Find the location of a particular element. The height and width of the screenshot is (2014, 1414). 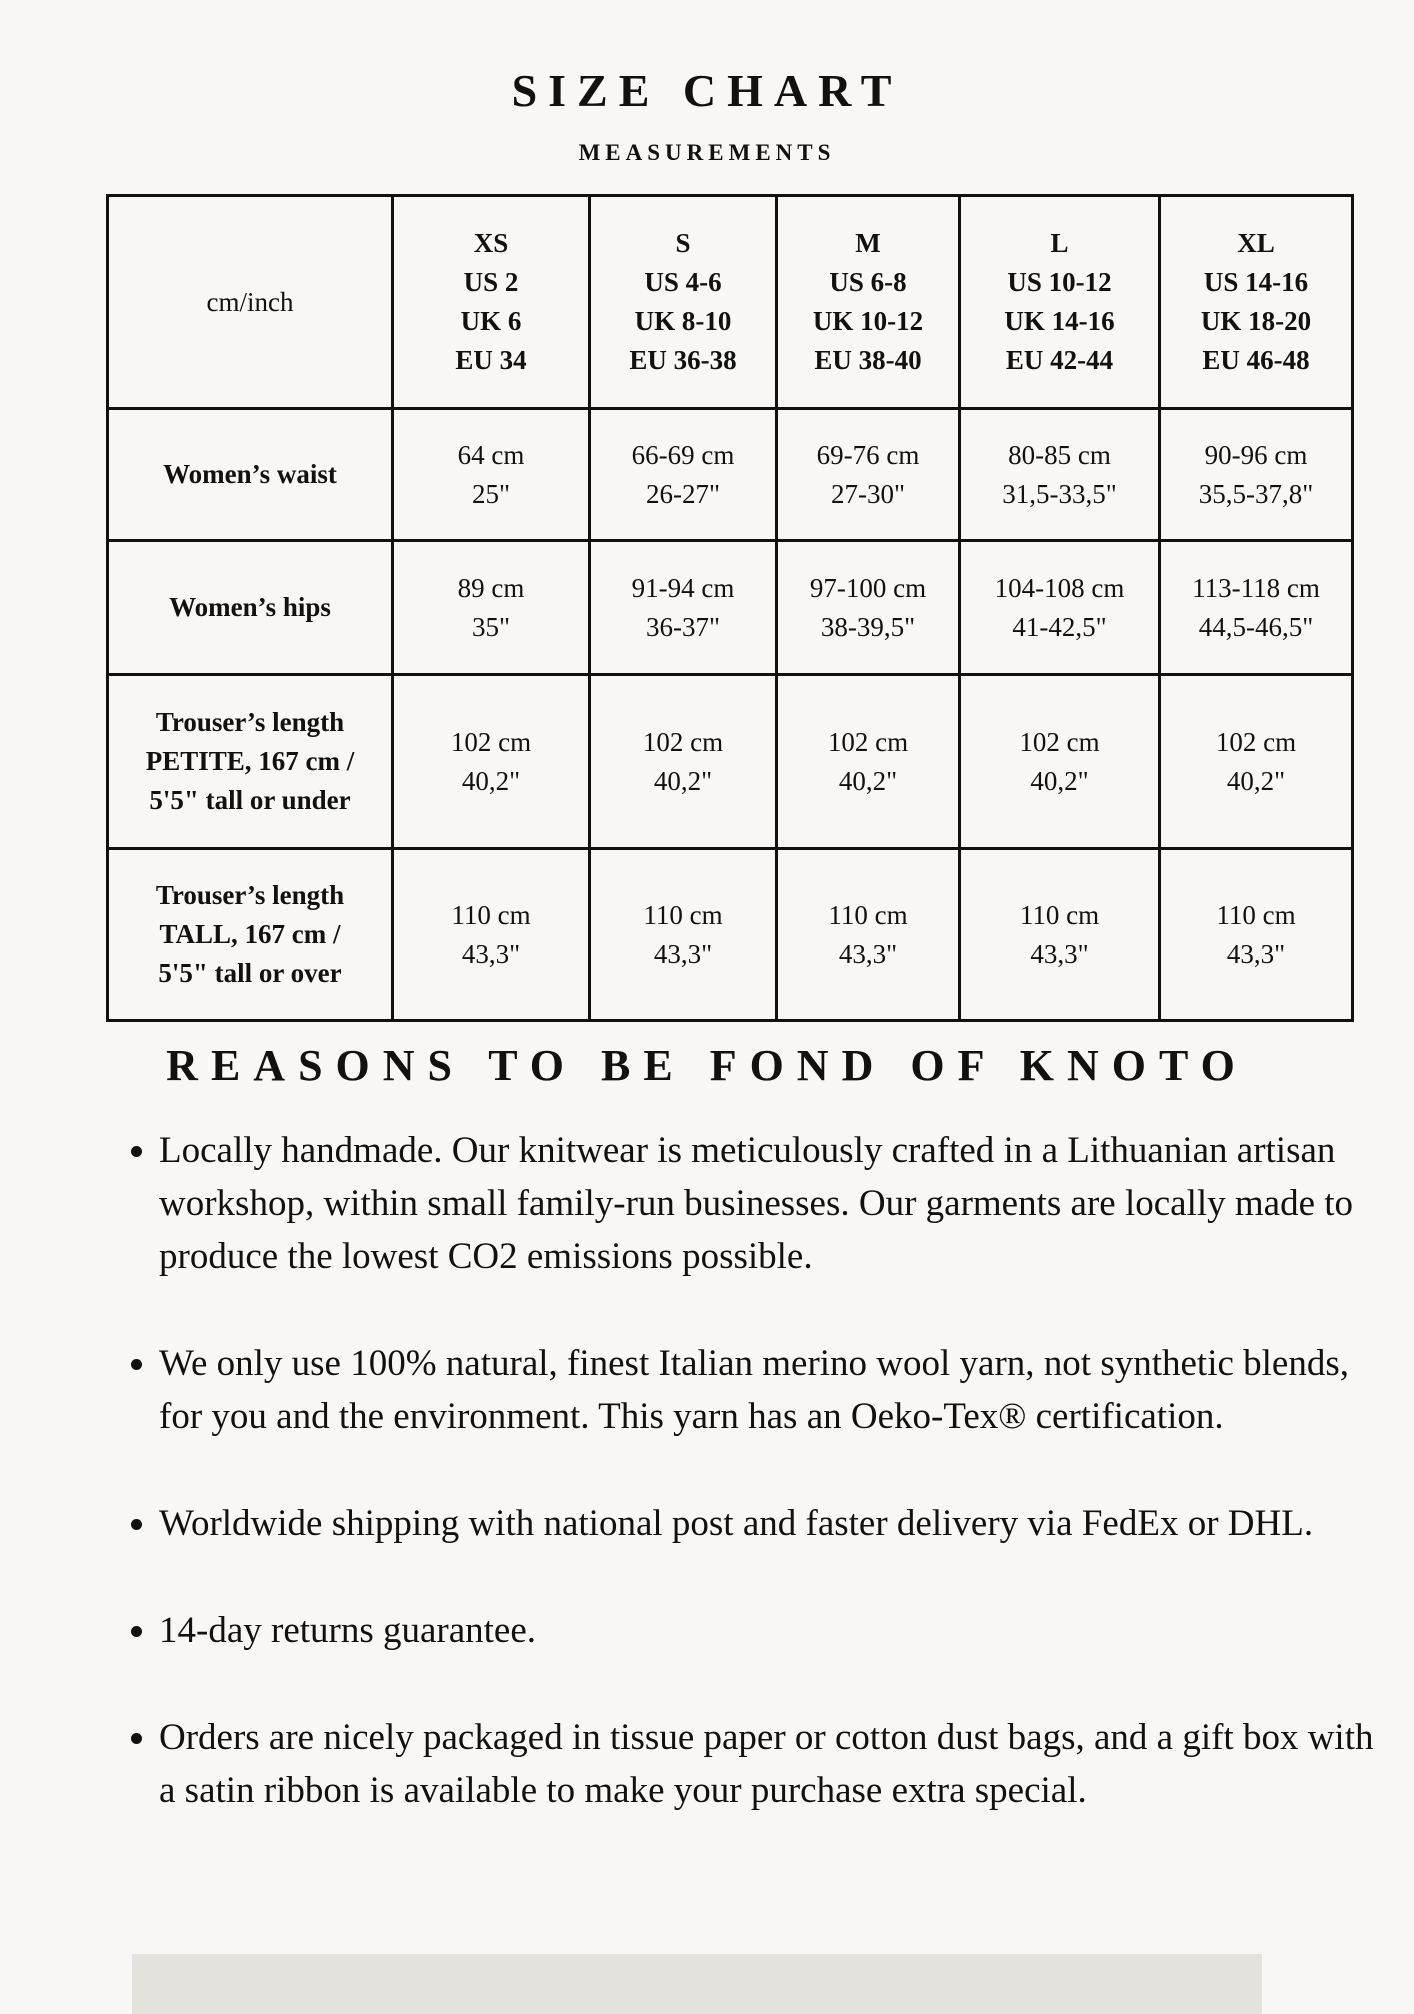

size-uk: UK 6 is located at coordinates (491, 321).